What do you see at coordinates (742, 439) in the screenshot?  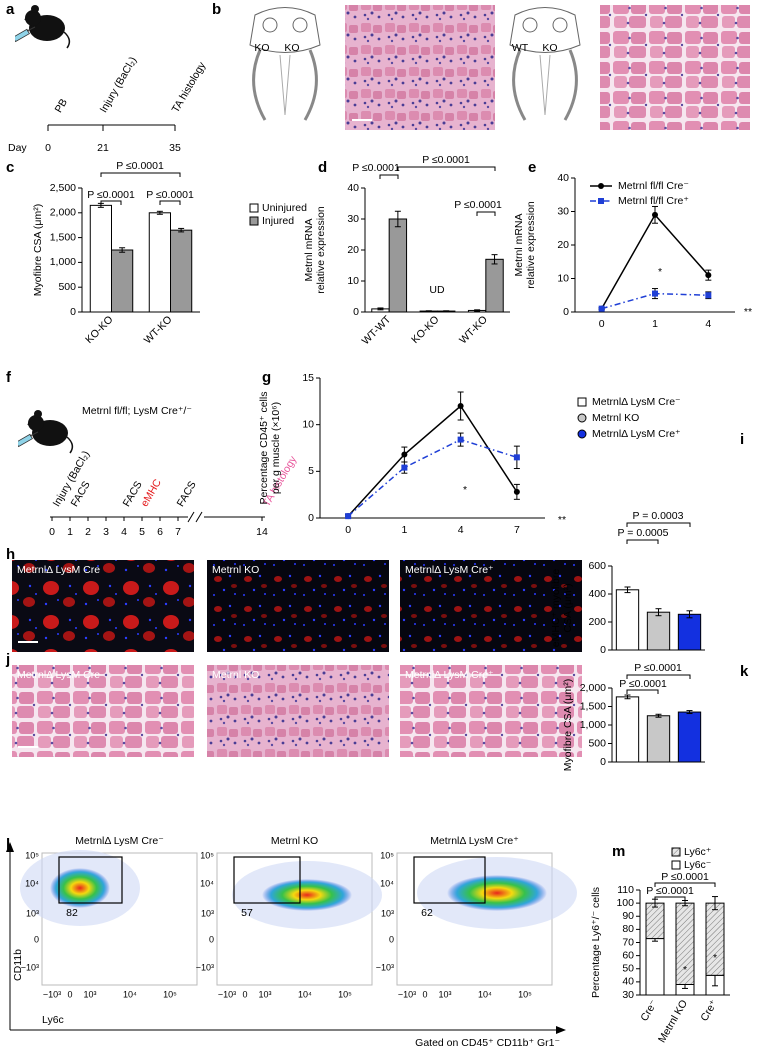 I see `panel-label: i` at bounding box center [742, 439].